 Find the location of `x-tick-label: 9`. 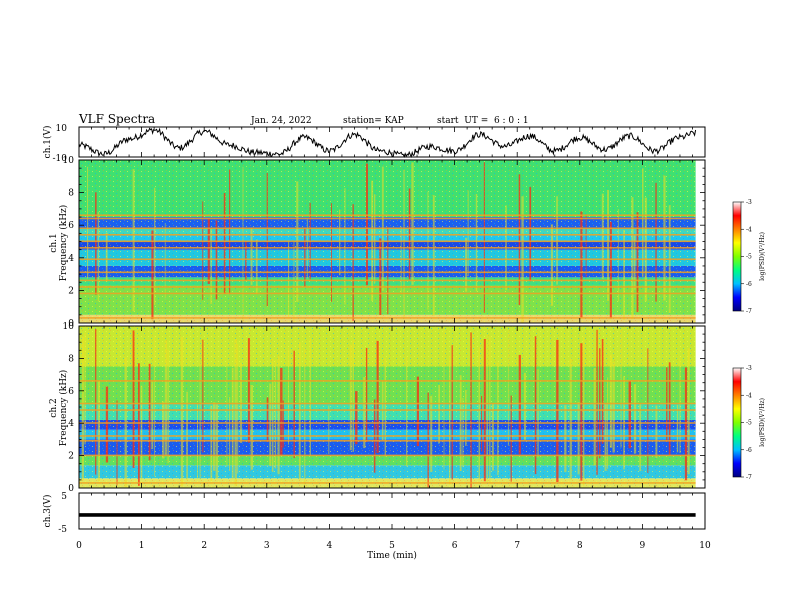

x-tick-label: 9 is located at coordinates (643, 546).